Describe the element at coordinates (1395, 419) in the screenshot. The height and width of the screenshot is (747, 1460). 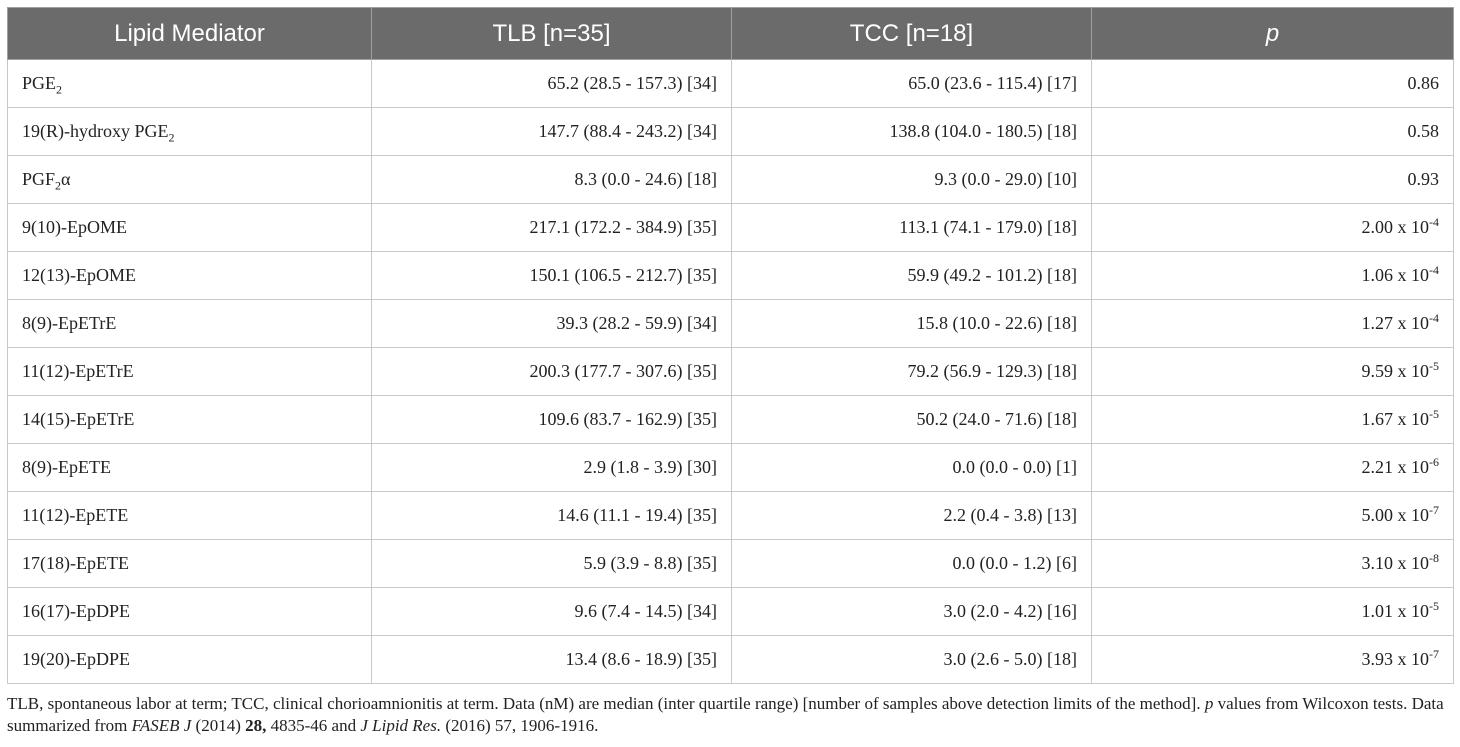
I see `p-value-base: 1.67 x 10` at that location.